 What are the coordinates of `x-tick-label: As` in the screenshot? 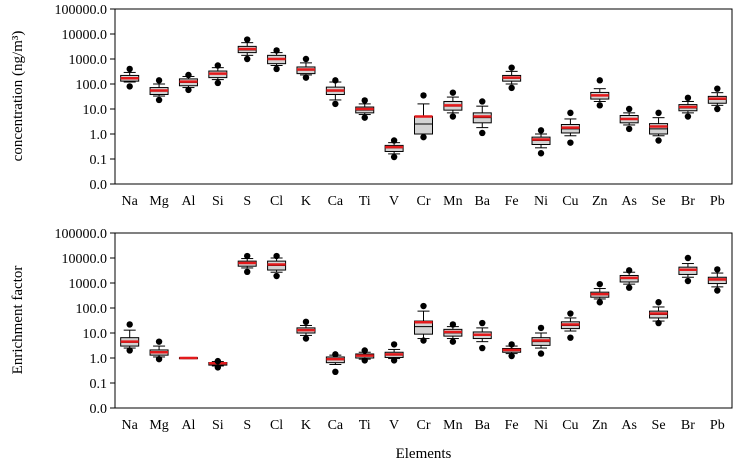 It's located at (629, 425).